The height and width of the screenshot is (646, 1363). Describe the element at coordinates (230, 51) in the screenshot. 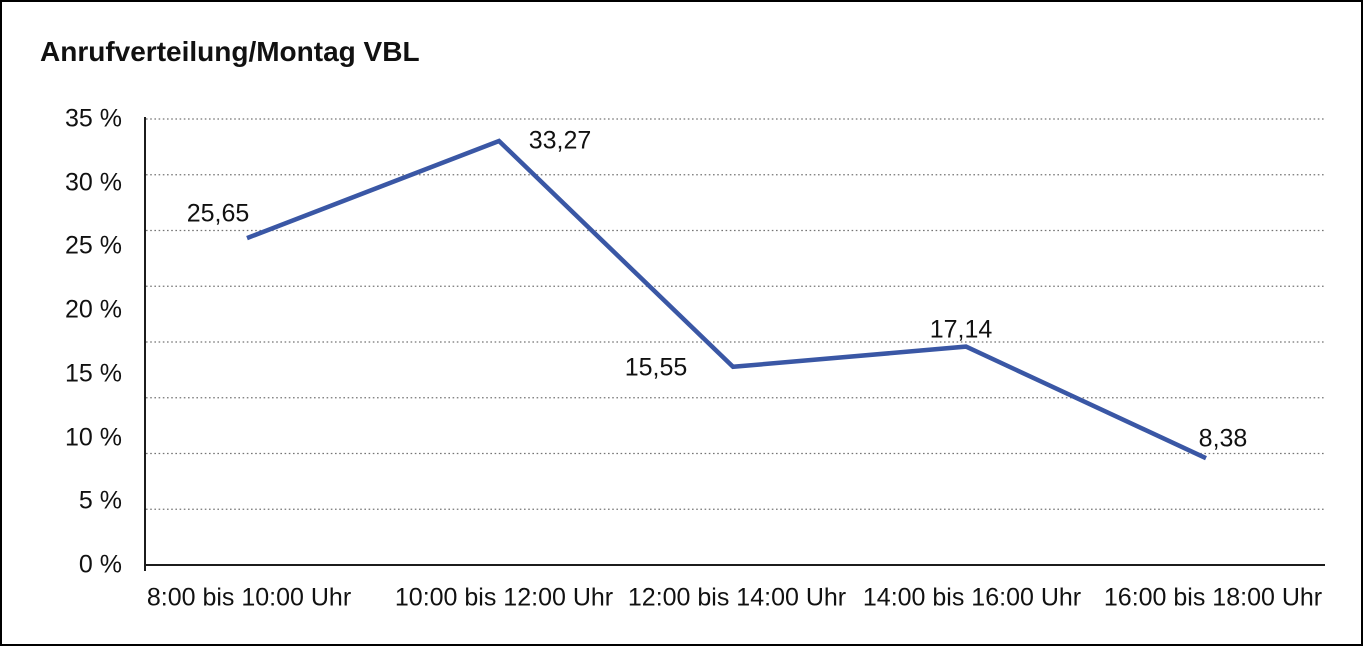

I see `chart-title: Anrufverteilung/Montag VBL` at that location.